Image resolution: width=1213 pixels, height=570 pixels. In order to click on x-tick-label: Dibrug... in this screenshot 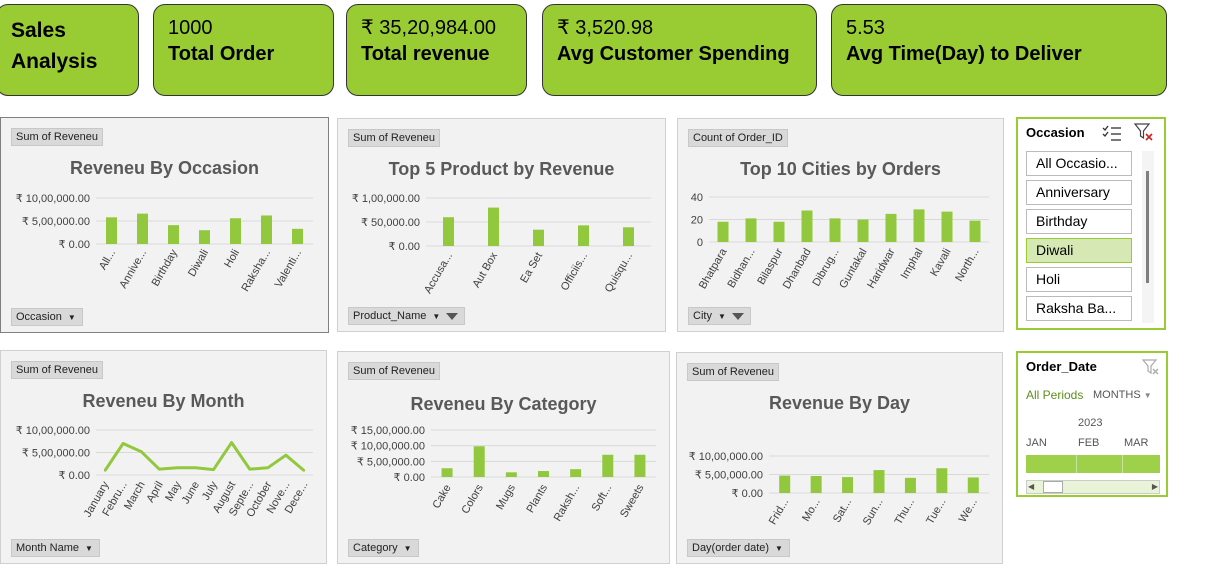, I will do `click(825, 268)`.